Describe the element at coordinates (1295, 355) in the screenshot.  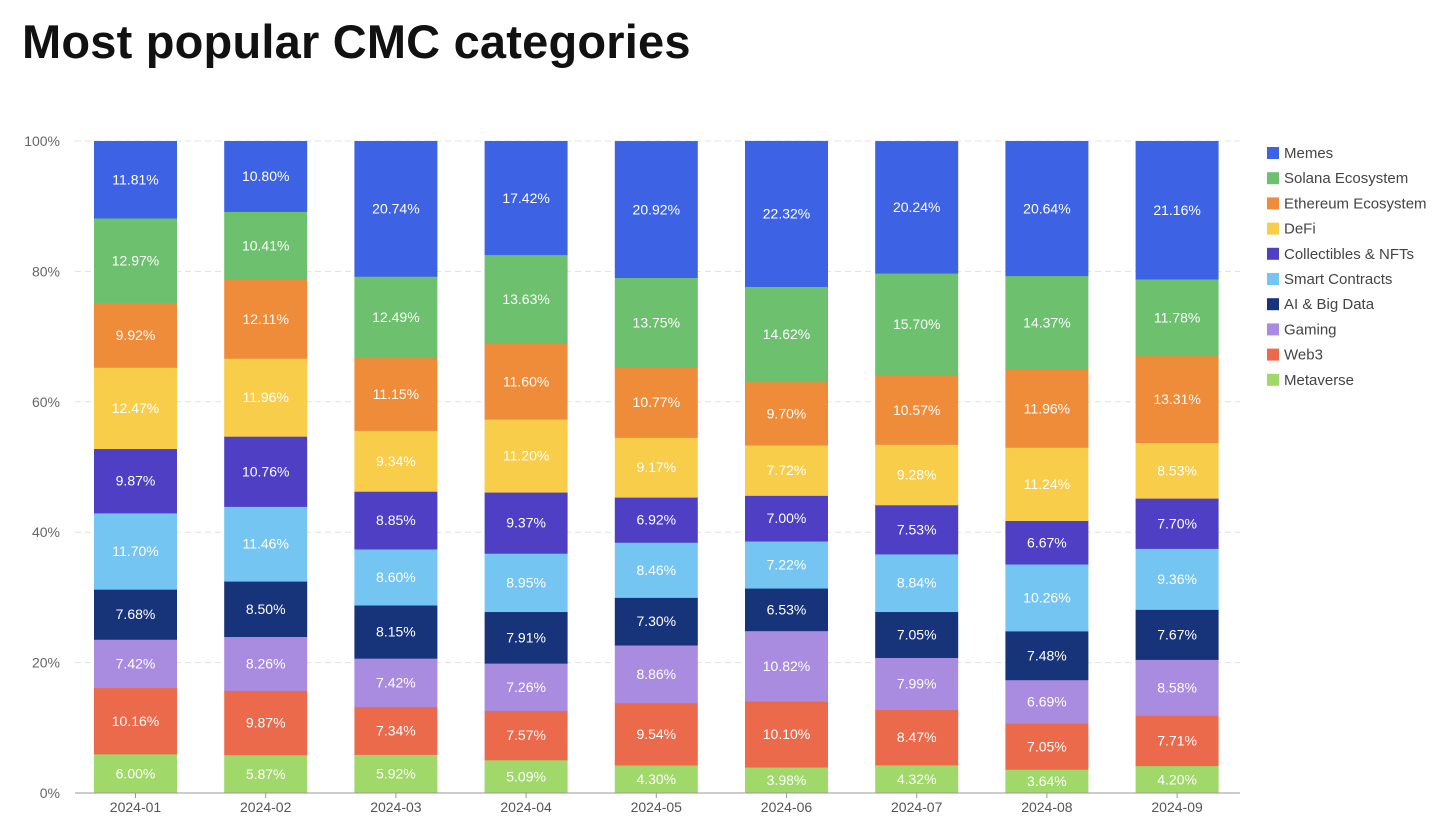
I see `legend-item: Web3` at that location.